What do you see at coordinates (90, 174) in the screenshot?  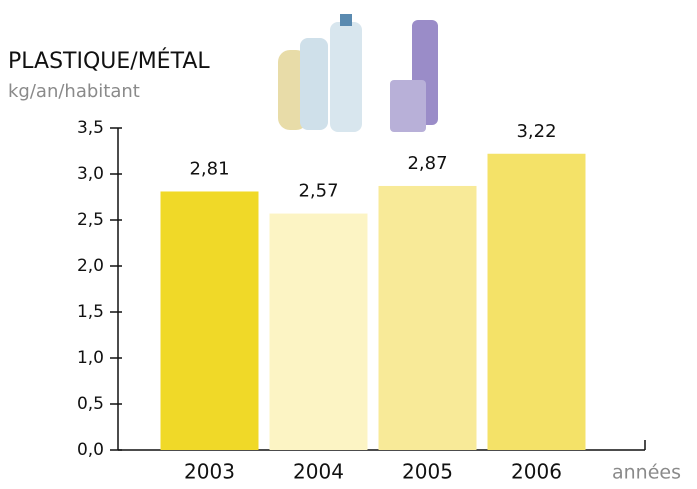 I see `y-tick-label: 3,0` at bounding box center [90, 174].